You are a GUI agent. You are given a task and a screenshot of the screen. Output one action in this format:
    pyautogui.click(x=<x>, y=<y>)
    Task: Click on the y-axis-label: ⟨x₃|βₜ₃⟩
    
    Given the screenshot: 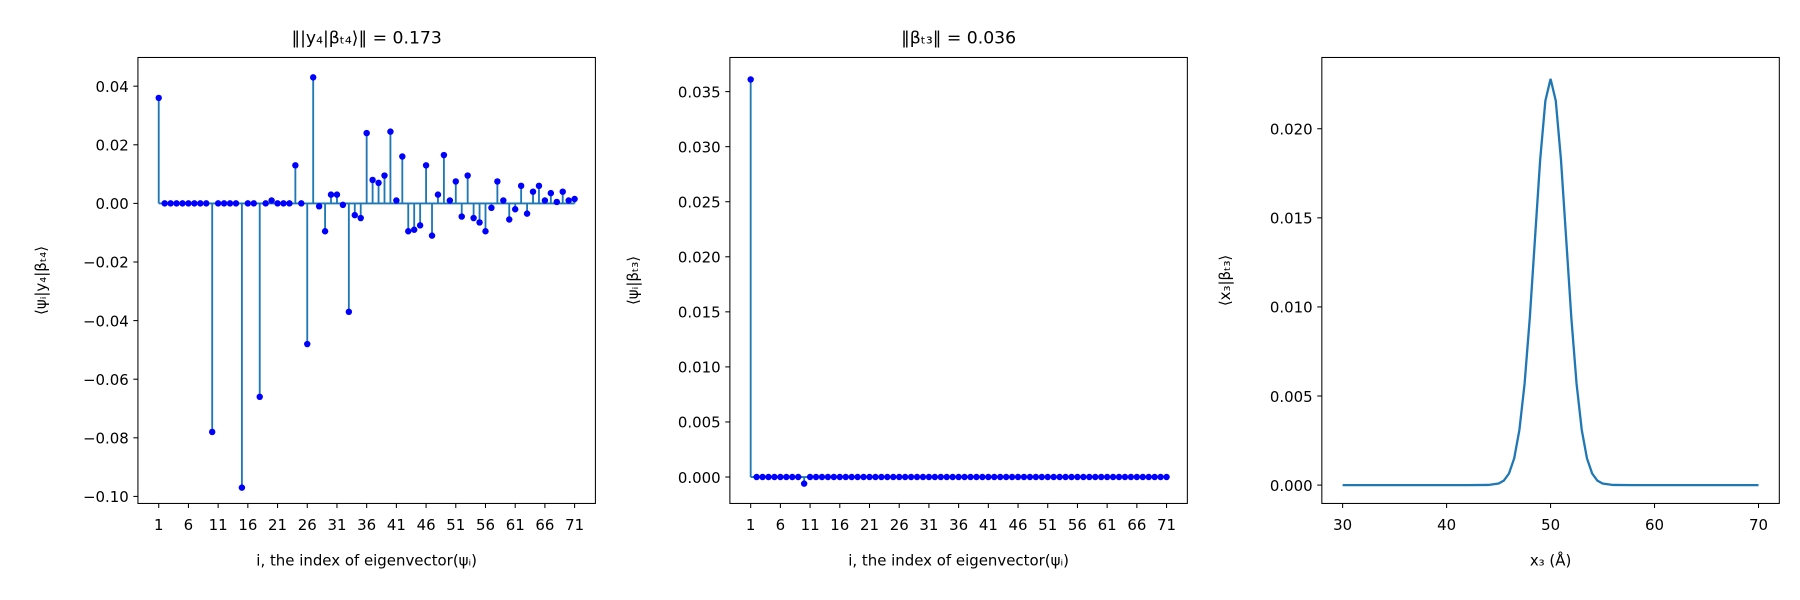 What is the action you would take?
    pyautogui.click(x=1225, y=280)
    